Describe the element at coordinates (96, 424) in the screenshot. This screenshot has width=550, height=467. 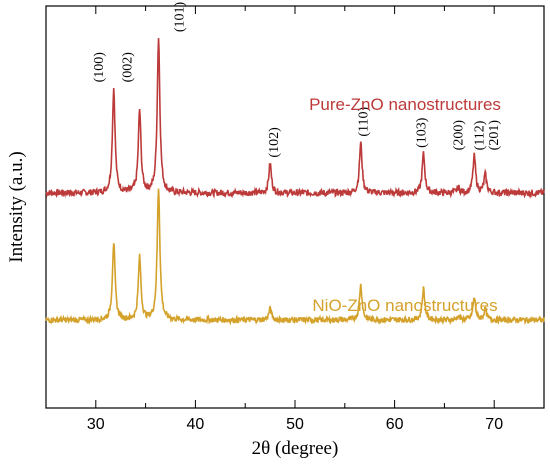
I see `x-tick-label: 30` at that location.